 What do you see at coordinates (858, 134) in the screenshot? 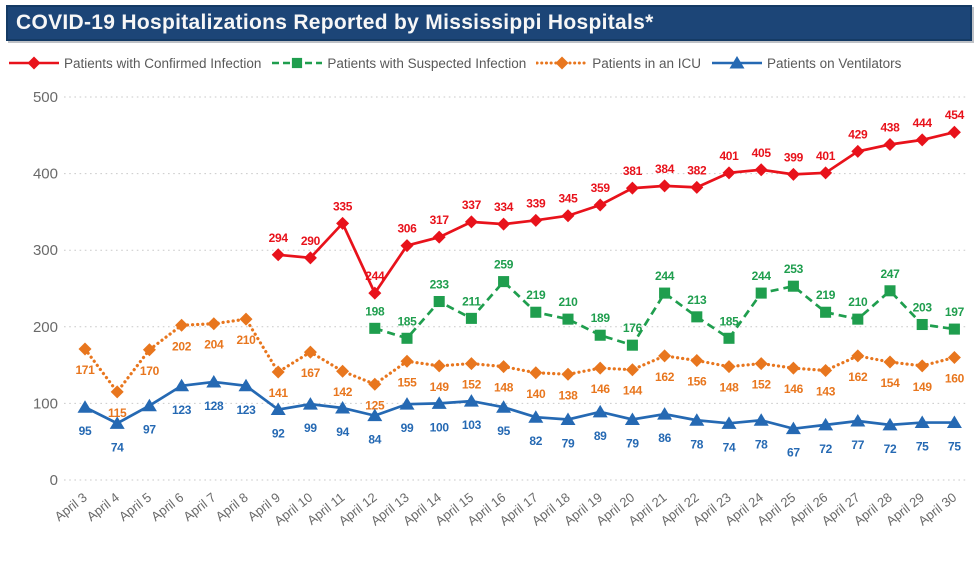
I see `data-label-confirmed: 429` at bounding box center [858, 134].